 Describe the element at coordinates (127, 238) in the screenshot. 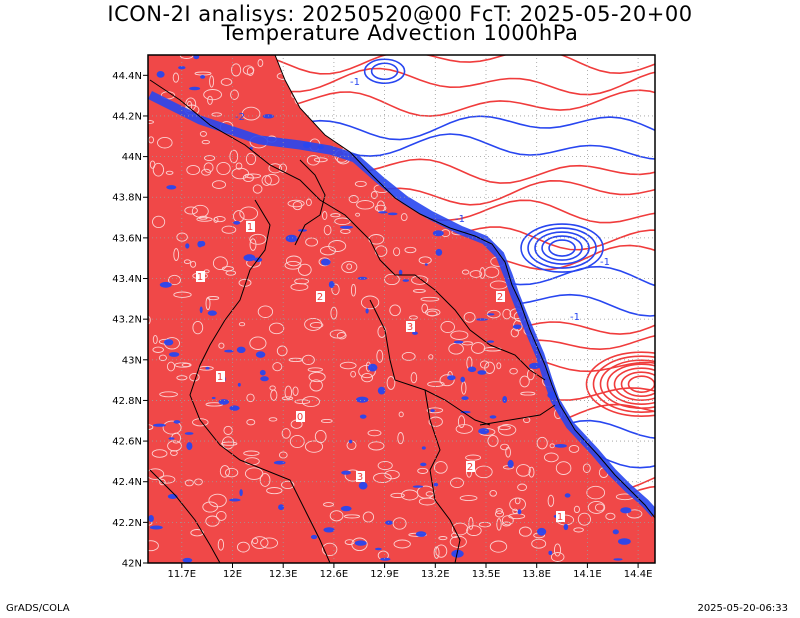

I see `lat-tick-label: 43.6N` at that location.